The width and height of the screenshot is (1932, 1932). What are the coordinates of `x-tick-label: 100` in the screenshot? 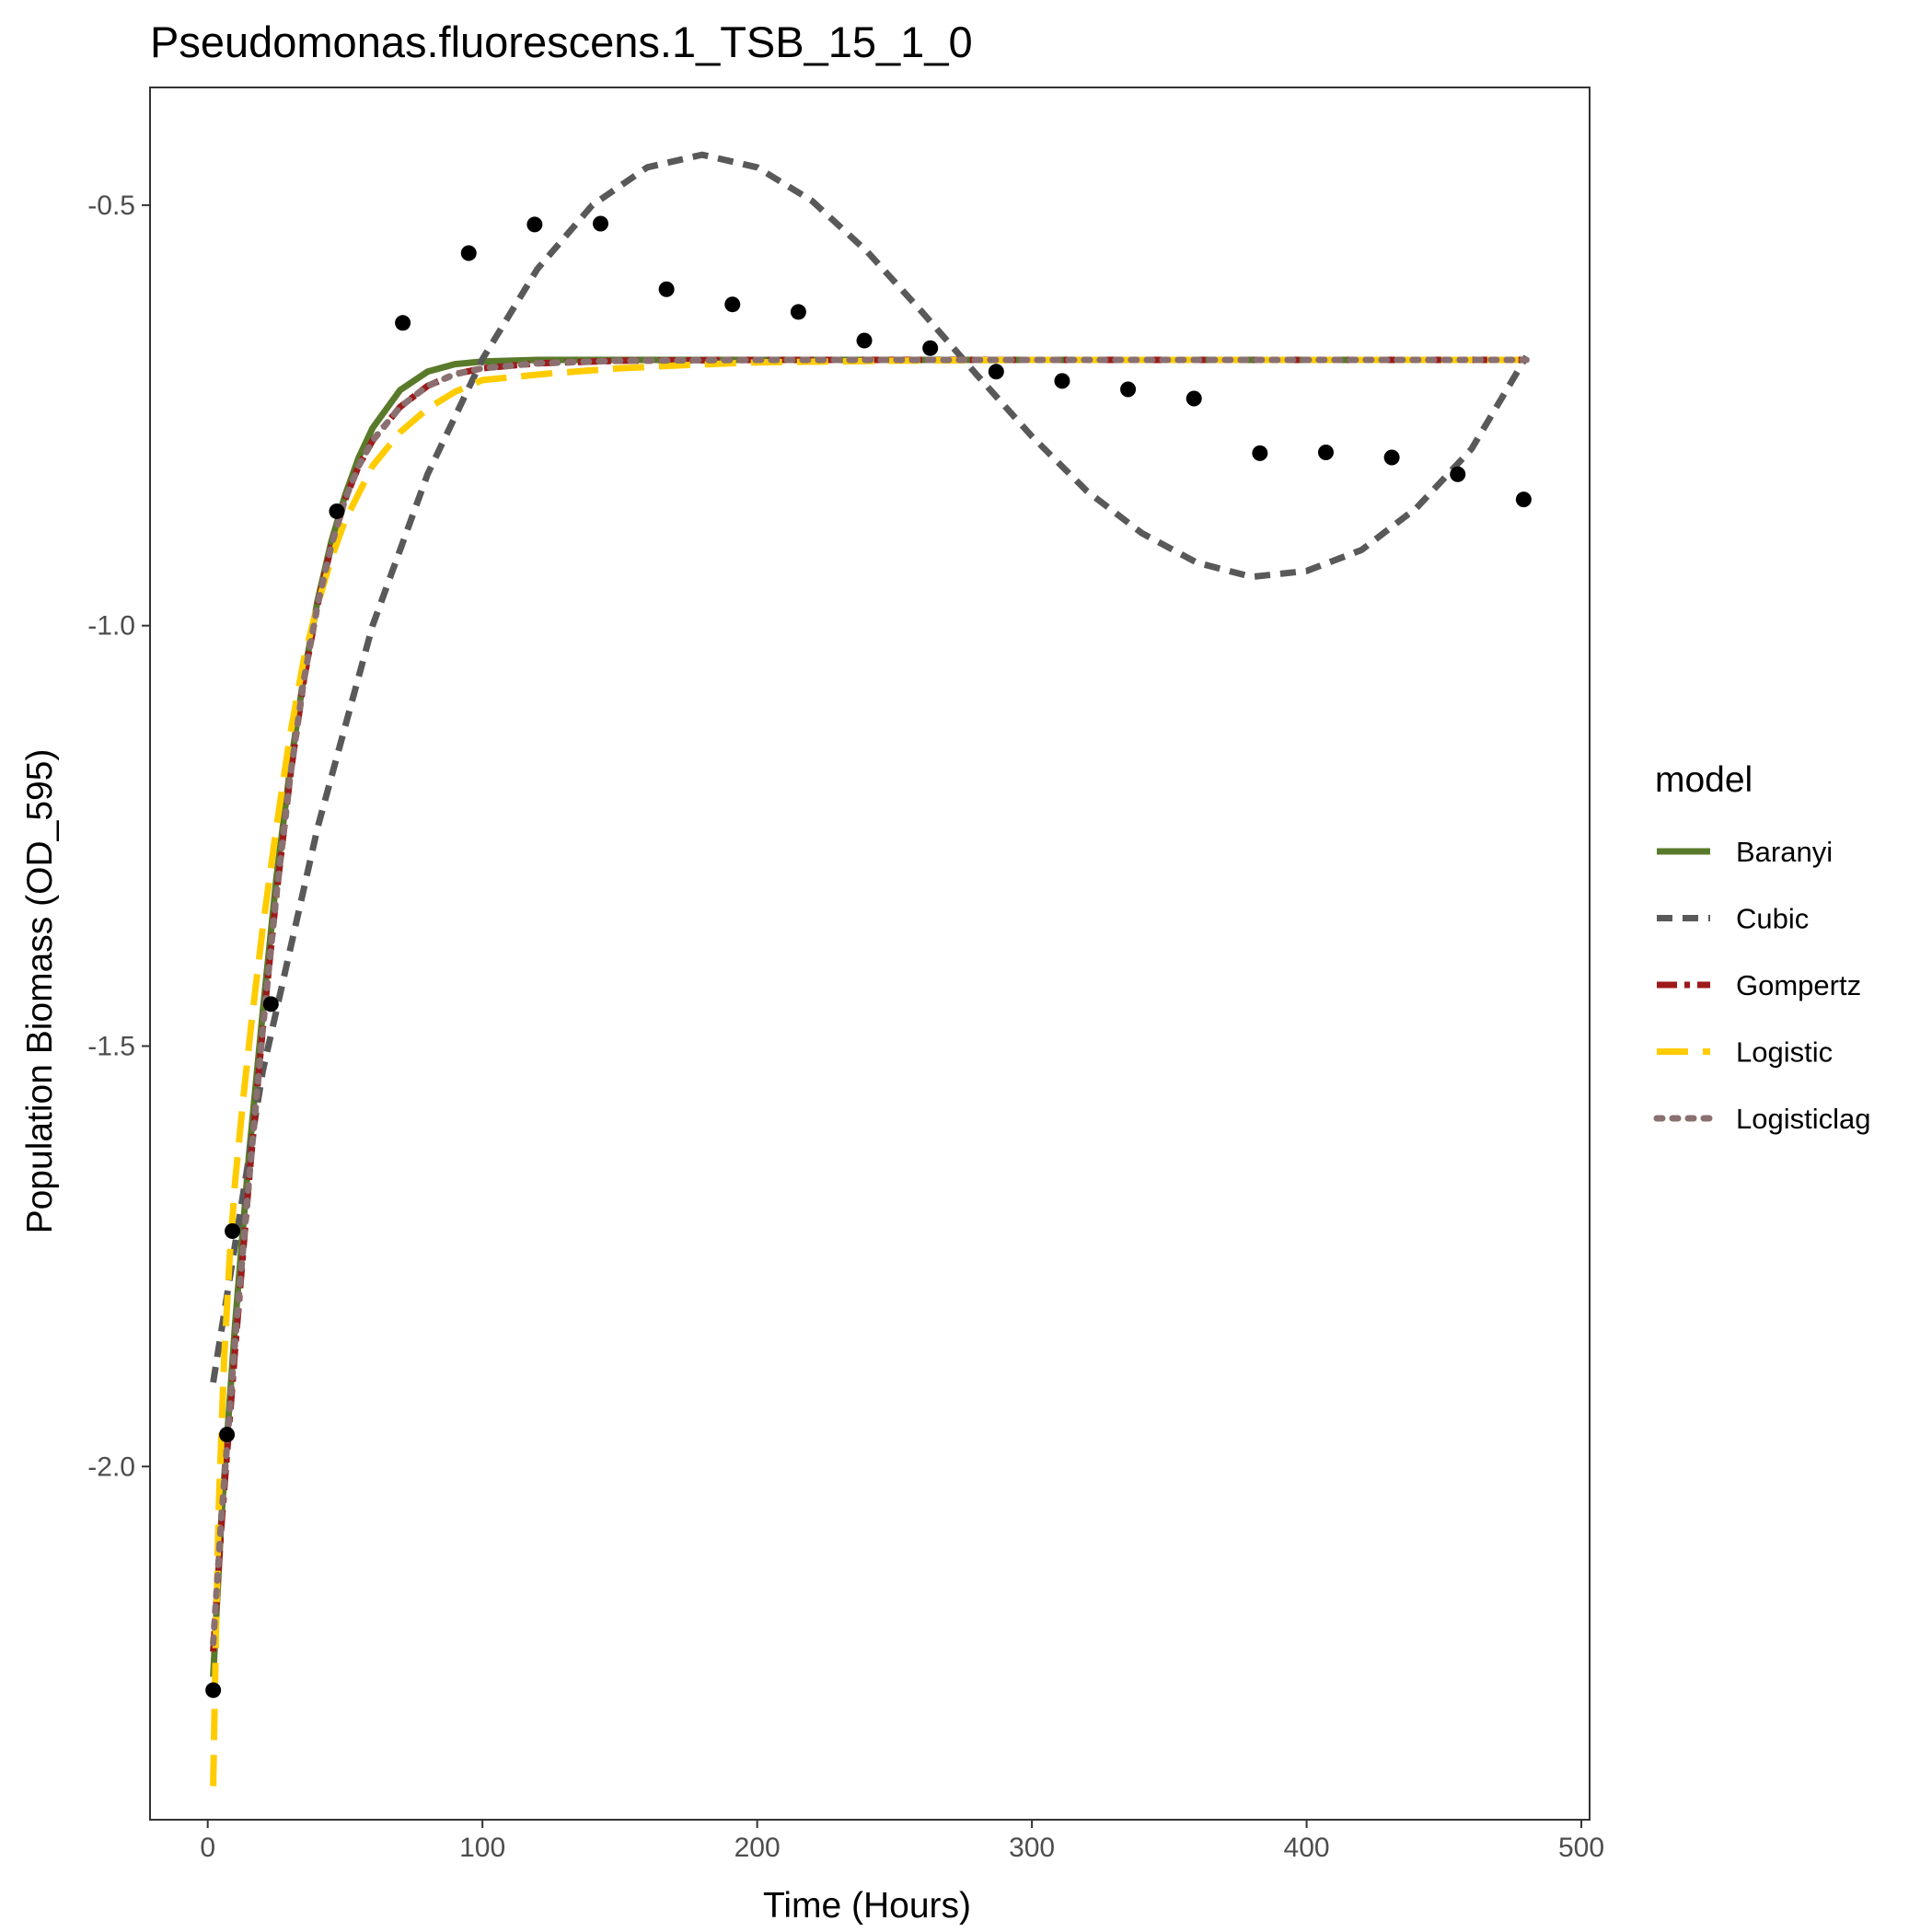 It's located at (482, 1848).